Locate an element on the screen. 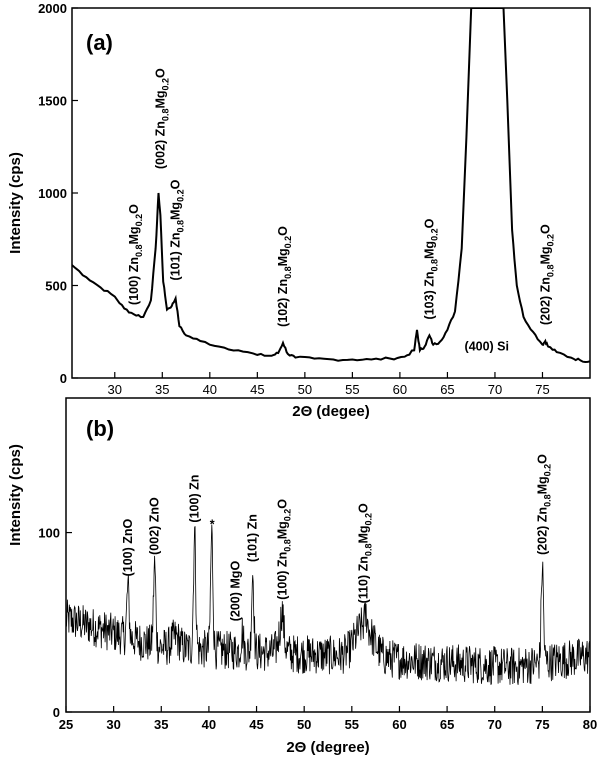 This screenshot has height=760, width=600. y-tick-label: 1000 is located at coordinates (52, 193).